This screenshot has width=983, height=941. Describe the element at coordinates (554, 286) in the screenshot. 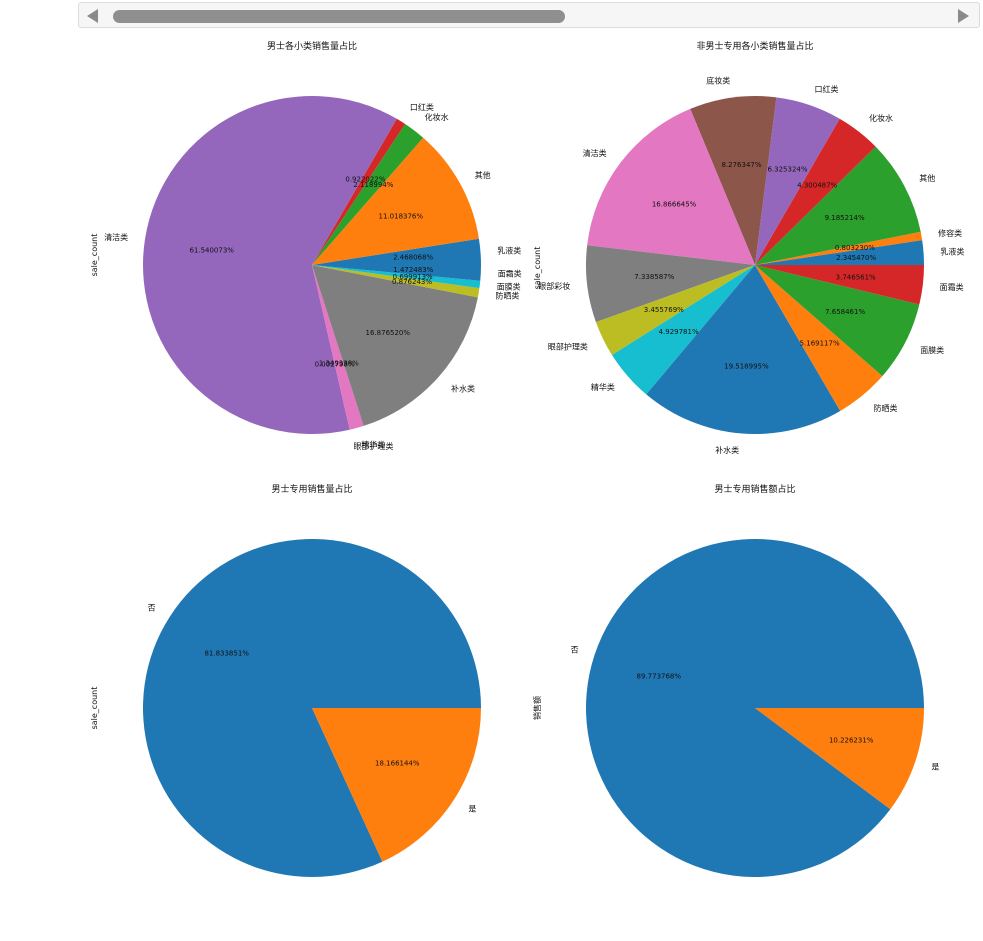

I see `slice-label: 眼部彩妆` at that location.